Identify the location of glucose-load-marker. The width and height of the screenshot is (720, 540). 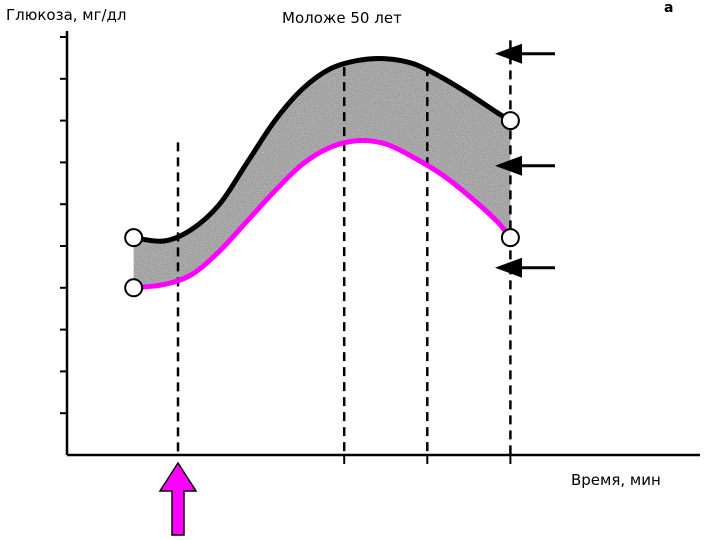
(178, 498).